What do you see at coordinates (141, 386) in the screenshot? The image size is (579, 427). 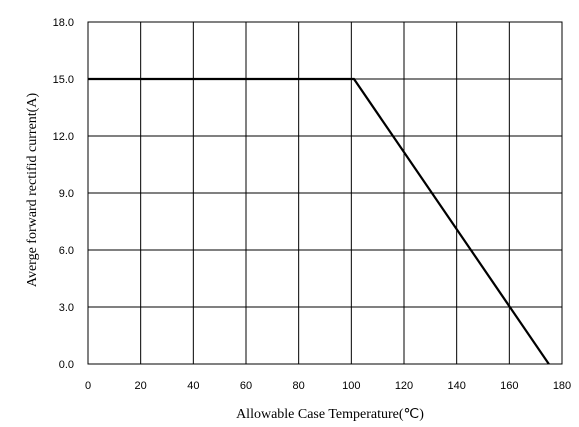 I see `x-tick-label: 20` at bounding box center [141, 386].